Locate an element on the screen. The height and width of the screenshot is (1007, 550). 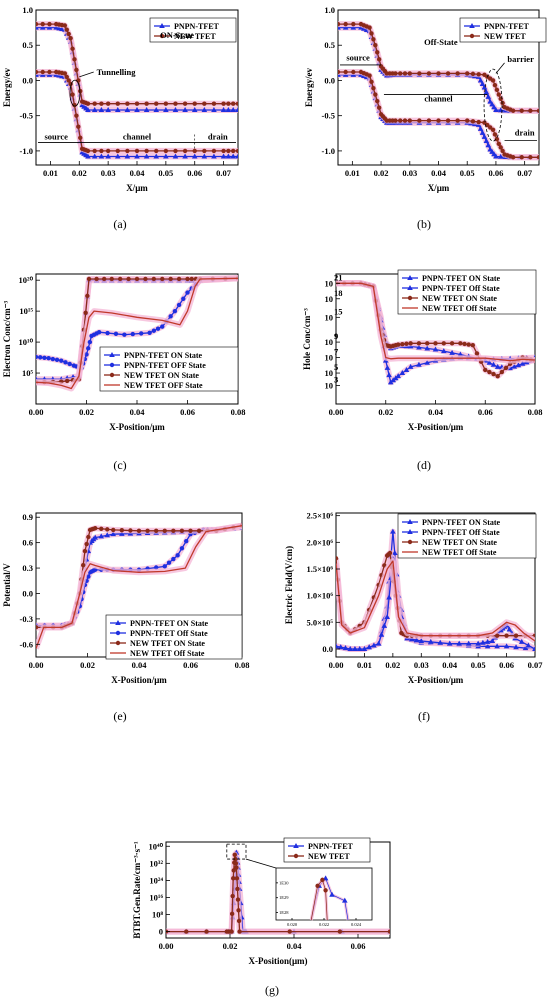
x-tick-label: 0.00 is located at coordinates (336, 412).